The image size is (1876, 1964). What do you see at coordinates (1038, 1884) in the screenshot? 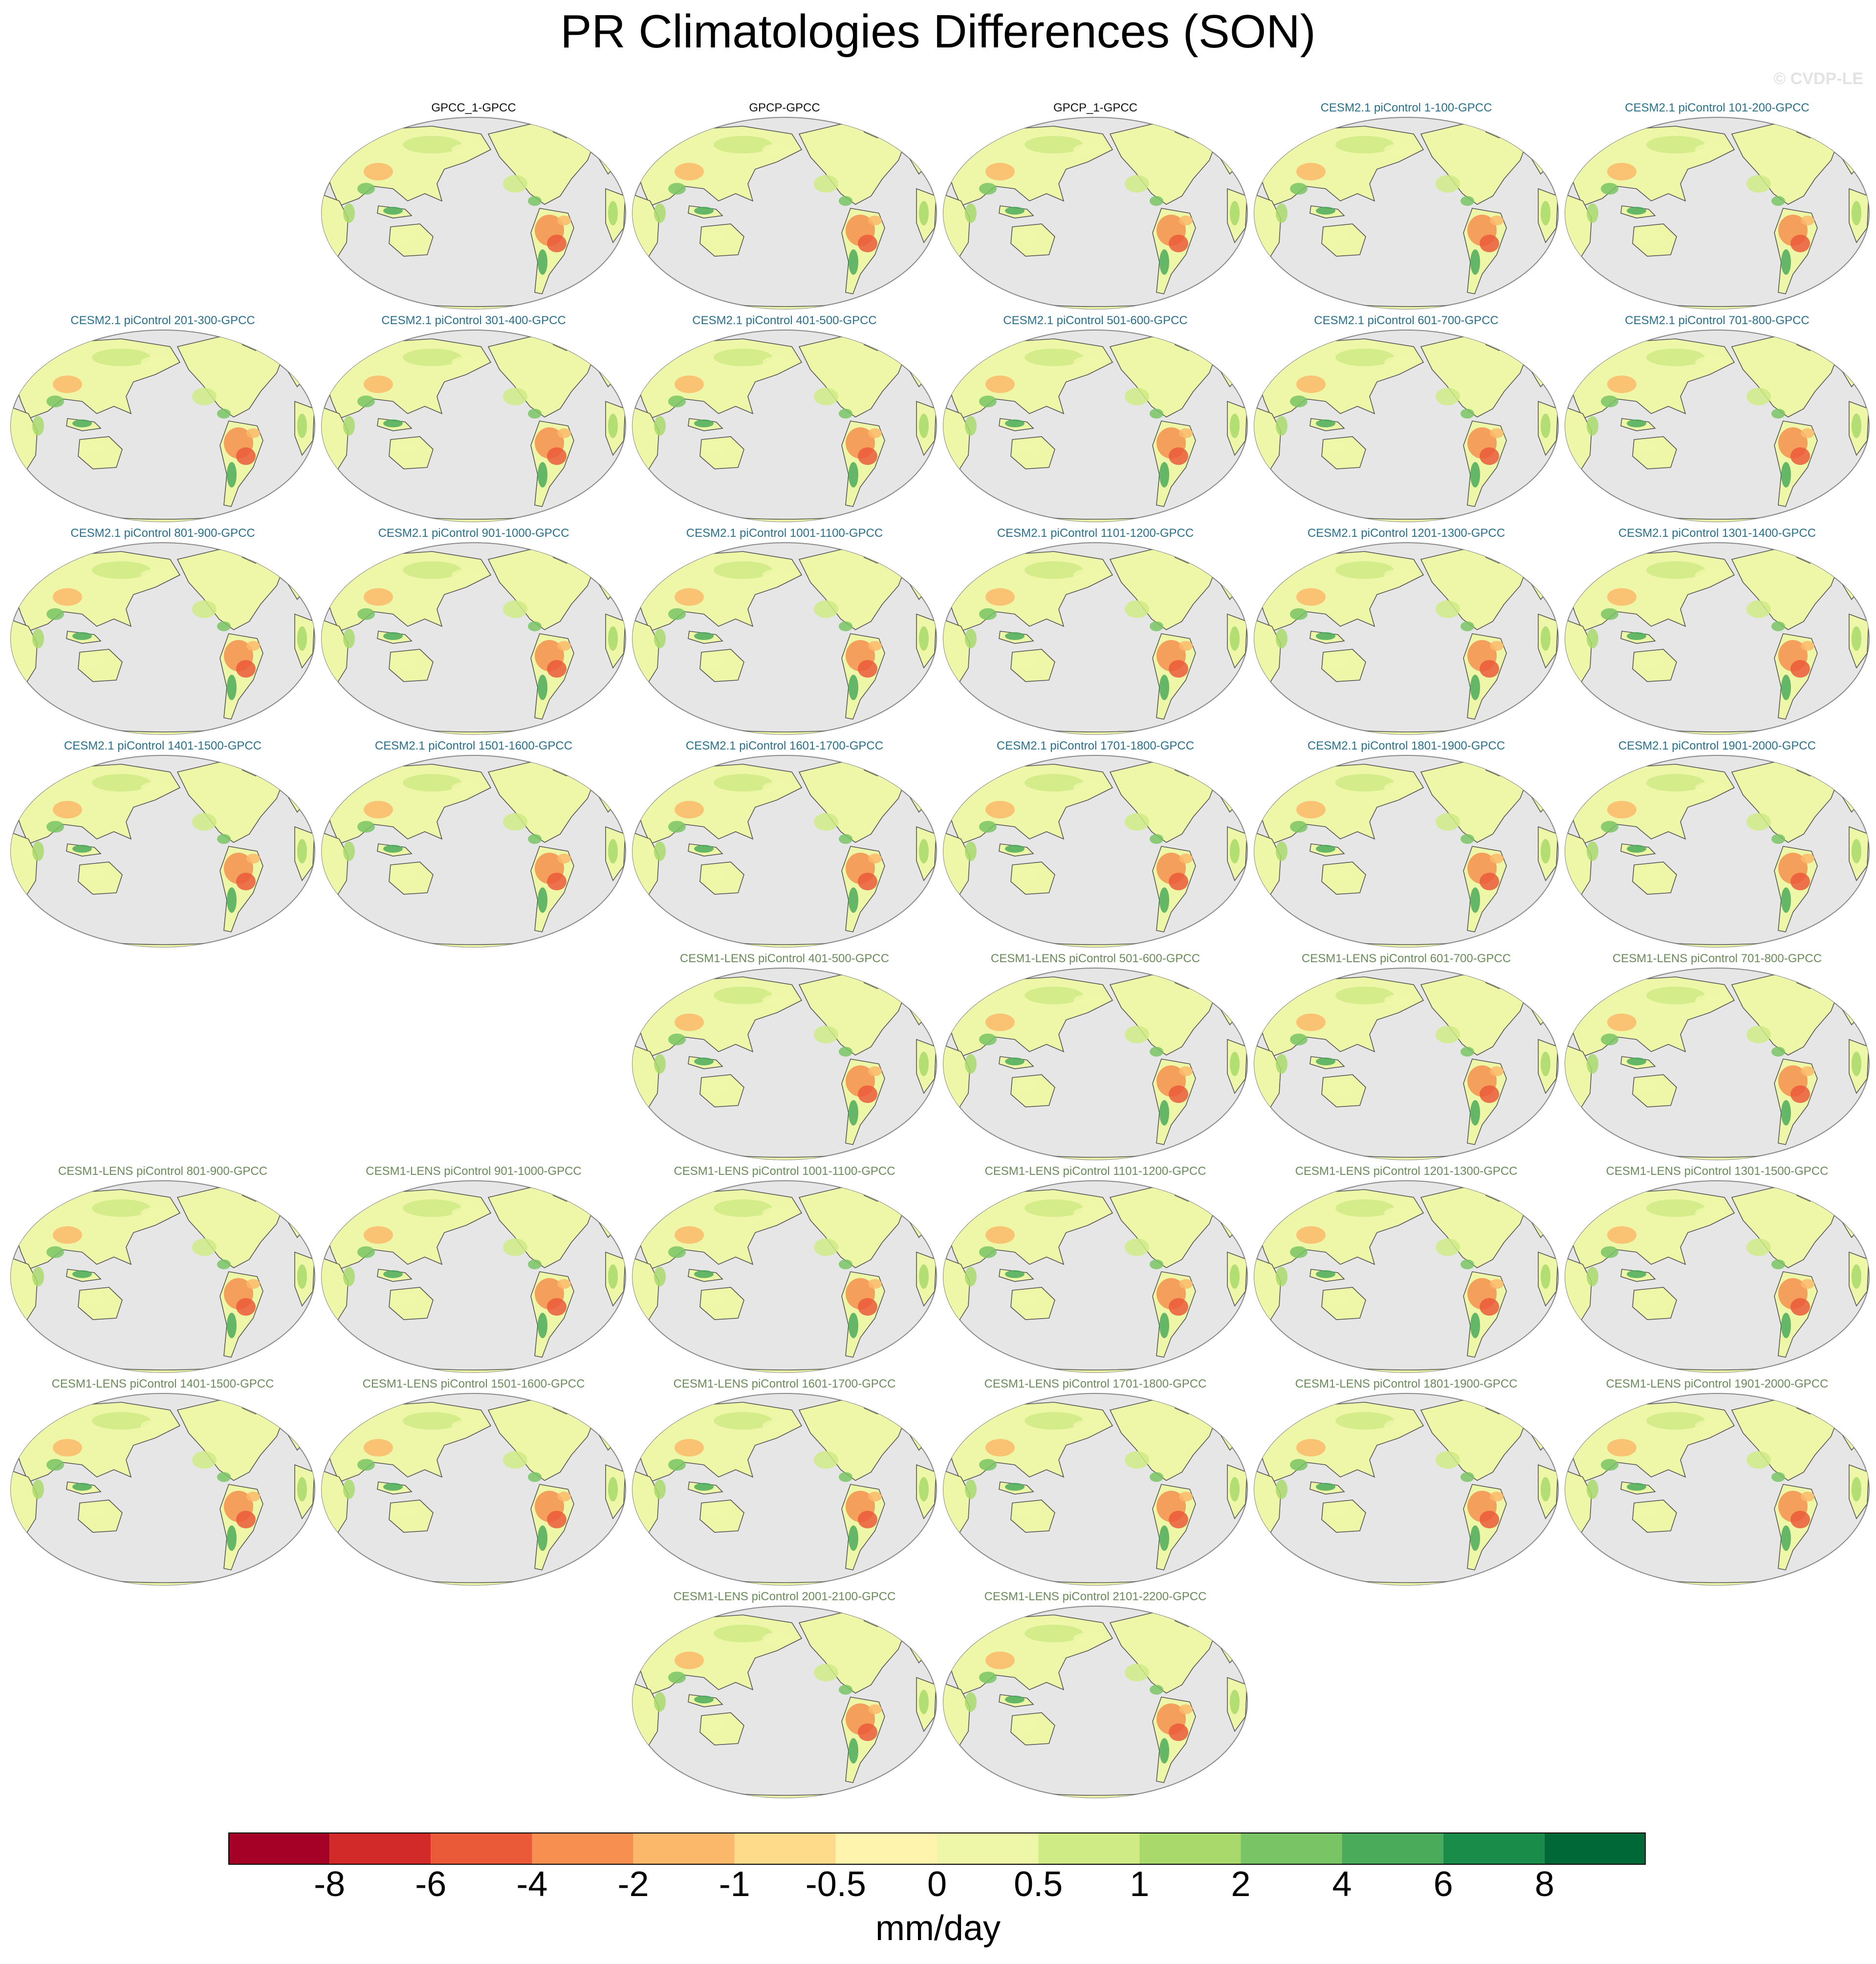
I see `colorbar-tick-label: 0.5` at bounding box center [1038, 1884].